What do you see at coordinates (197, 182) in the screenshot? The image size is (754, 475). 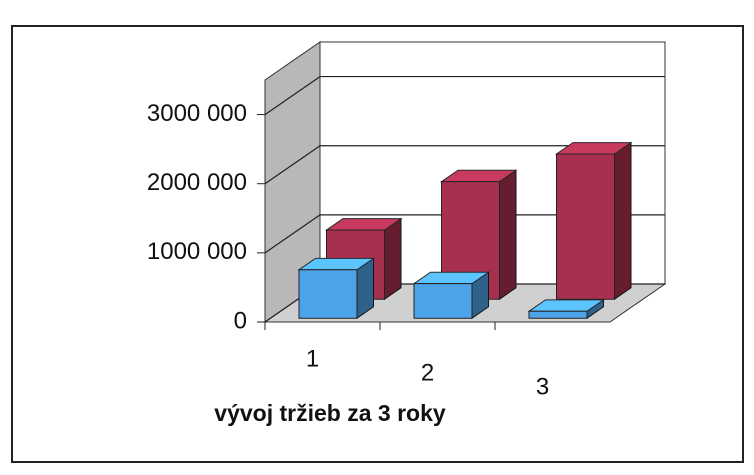 I see `y-tick-label: 2000 000` at bounding box center [197, 182].